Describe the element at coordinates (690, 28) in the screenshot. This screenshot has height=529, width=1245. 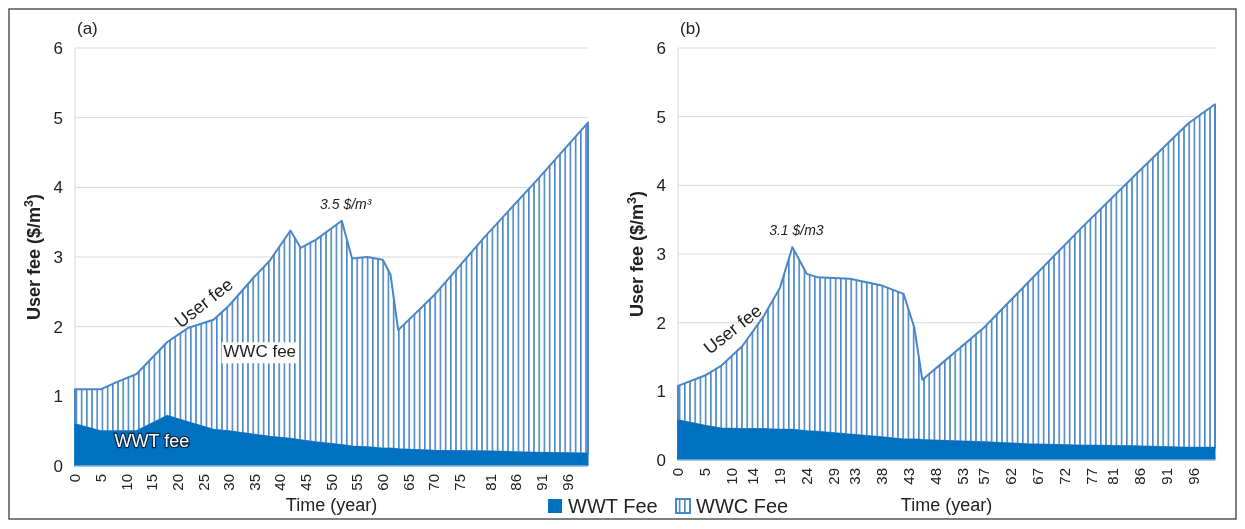
I see `chart-title: (b)` at that location.